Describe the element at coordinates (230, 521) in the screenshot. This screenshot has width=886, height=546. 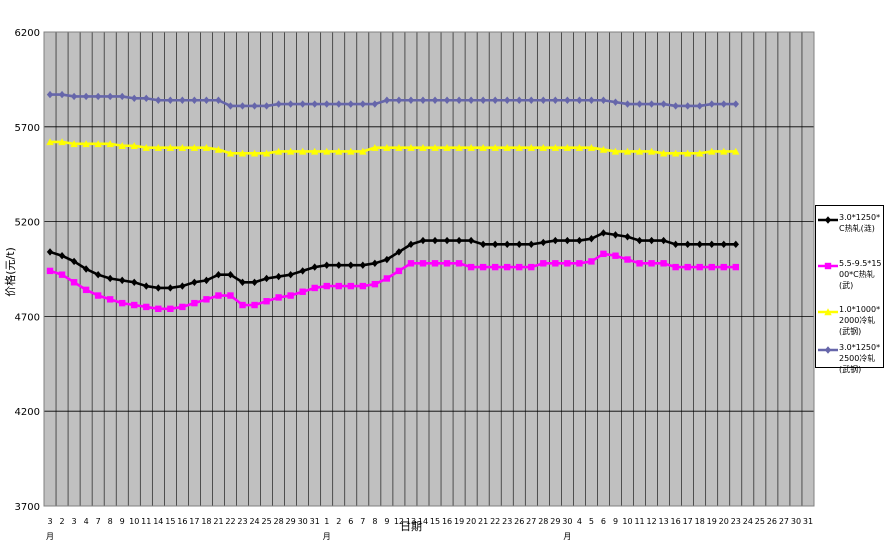
I see `x-tick-label: 22` at that location.